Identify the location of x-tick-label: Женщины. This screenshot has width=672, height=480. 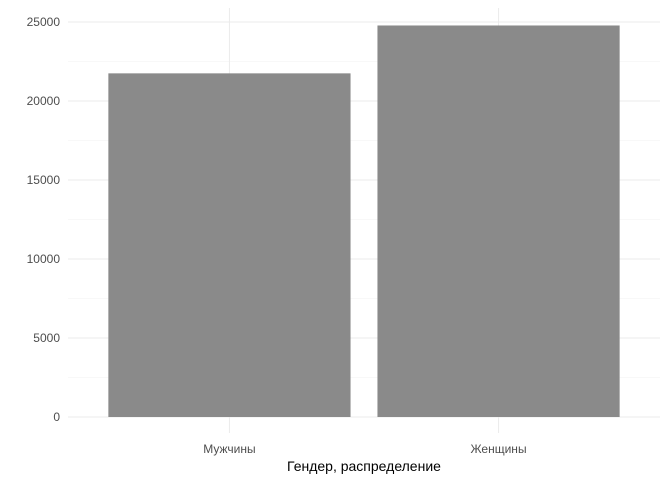
(499, 449).